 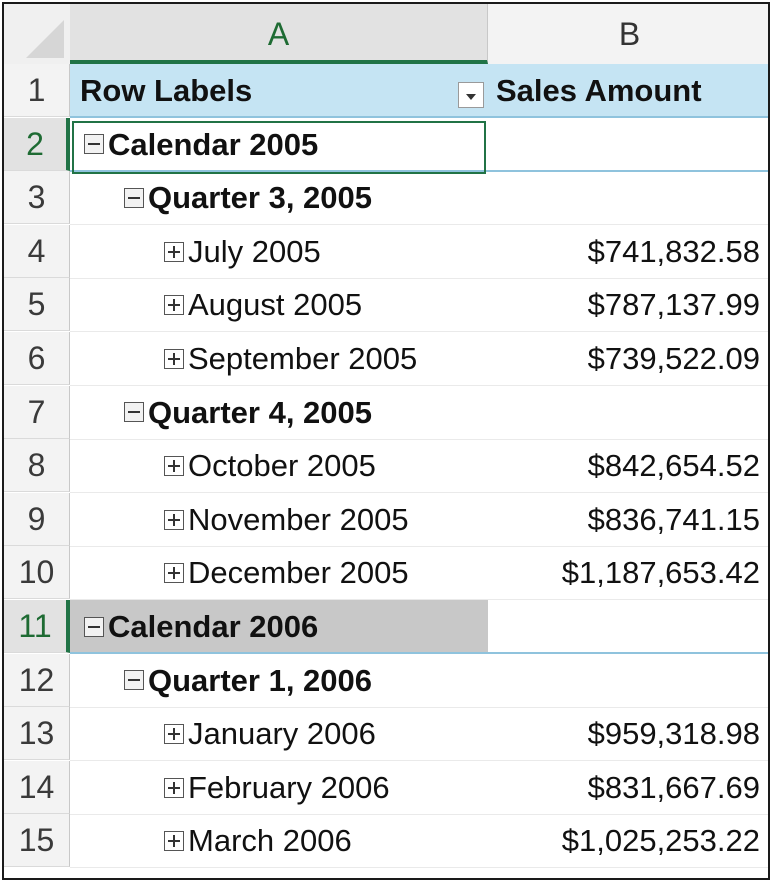 What do you see at coordinates (166, 90) in the screenshot?
I see `row-labels-text: Row Labels` at bounding box center [166, 90].